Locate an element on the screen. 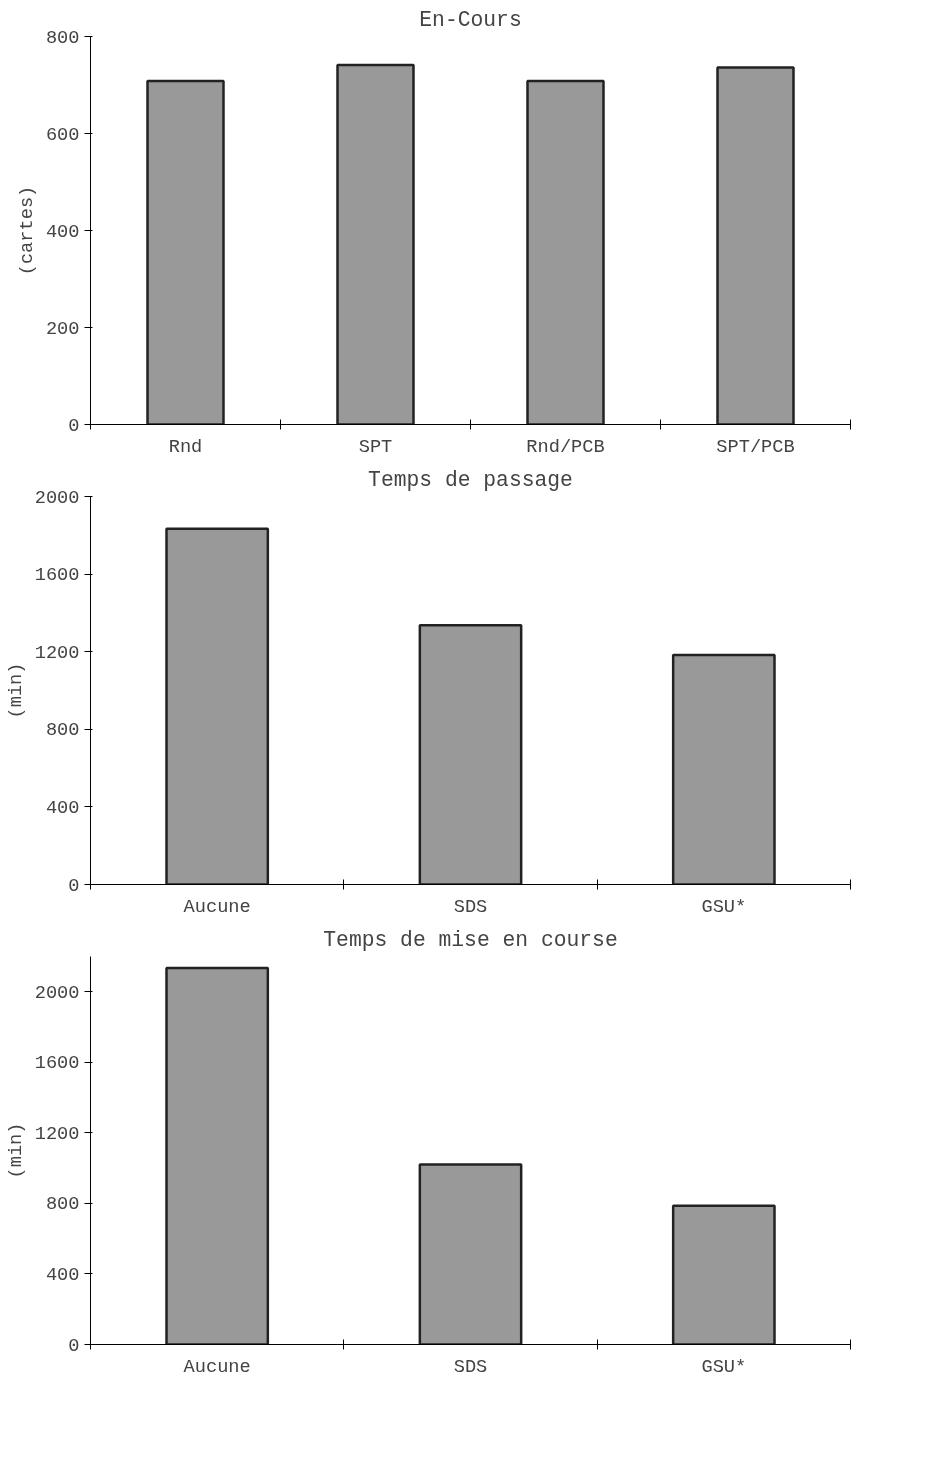  x-tick-label: Rnd/PCB is located at coordinates (565, 446).